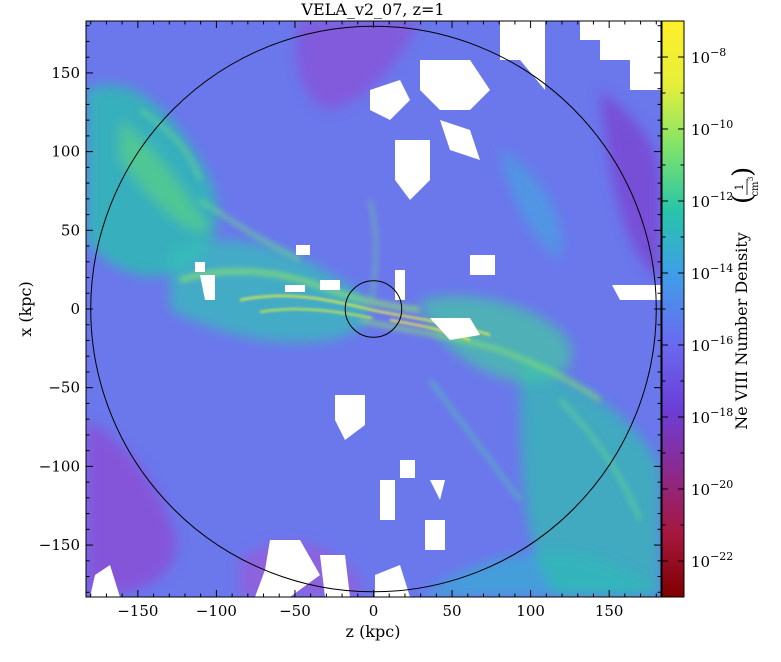 The height and width of the screenshot is (662, 781). I want to click on colorbar-tick-label: 10−22, so click(712, 560).